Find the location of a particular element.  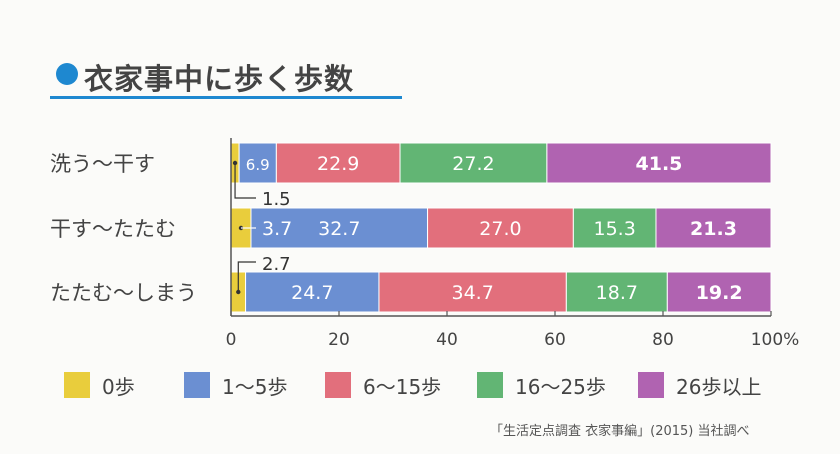

legend-label: 1～5歩 is located at coordinates (255, 387).